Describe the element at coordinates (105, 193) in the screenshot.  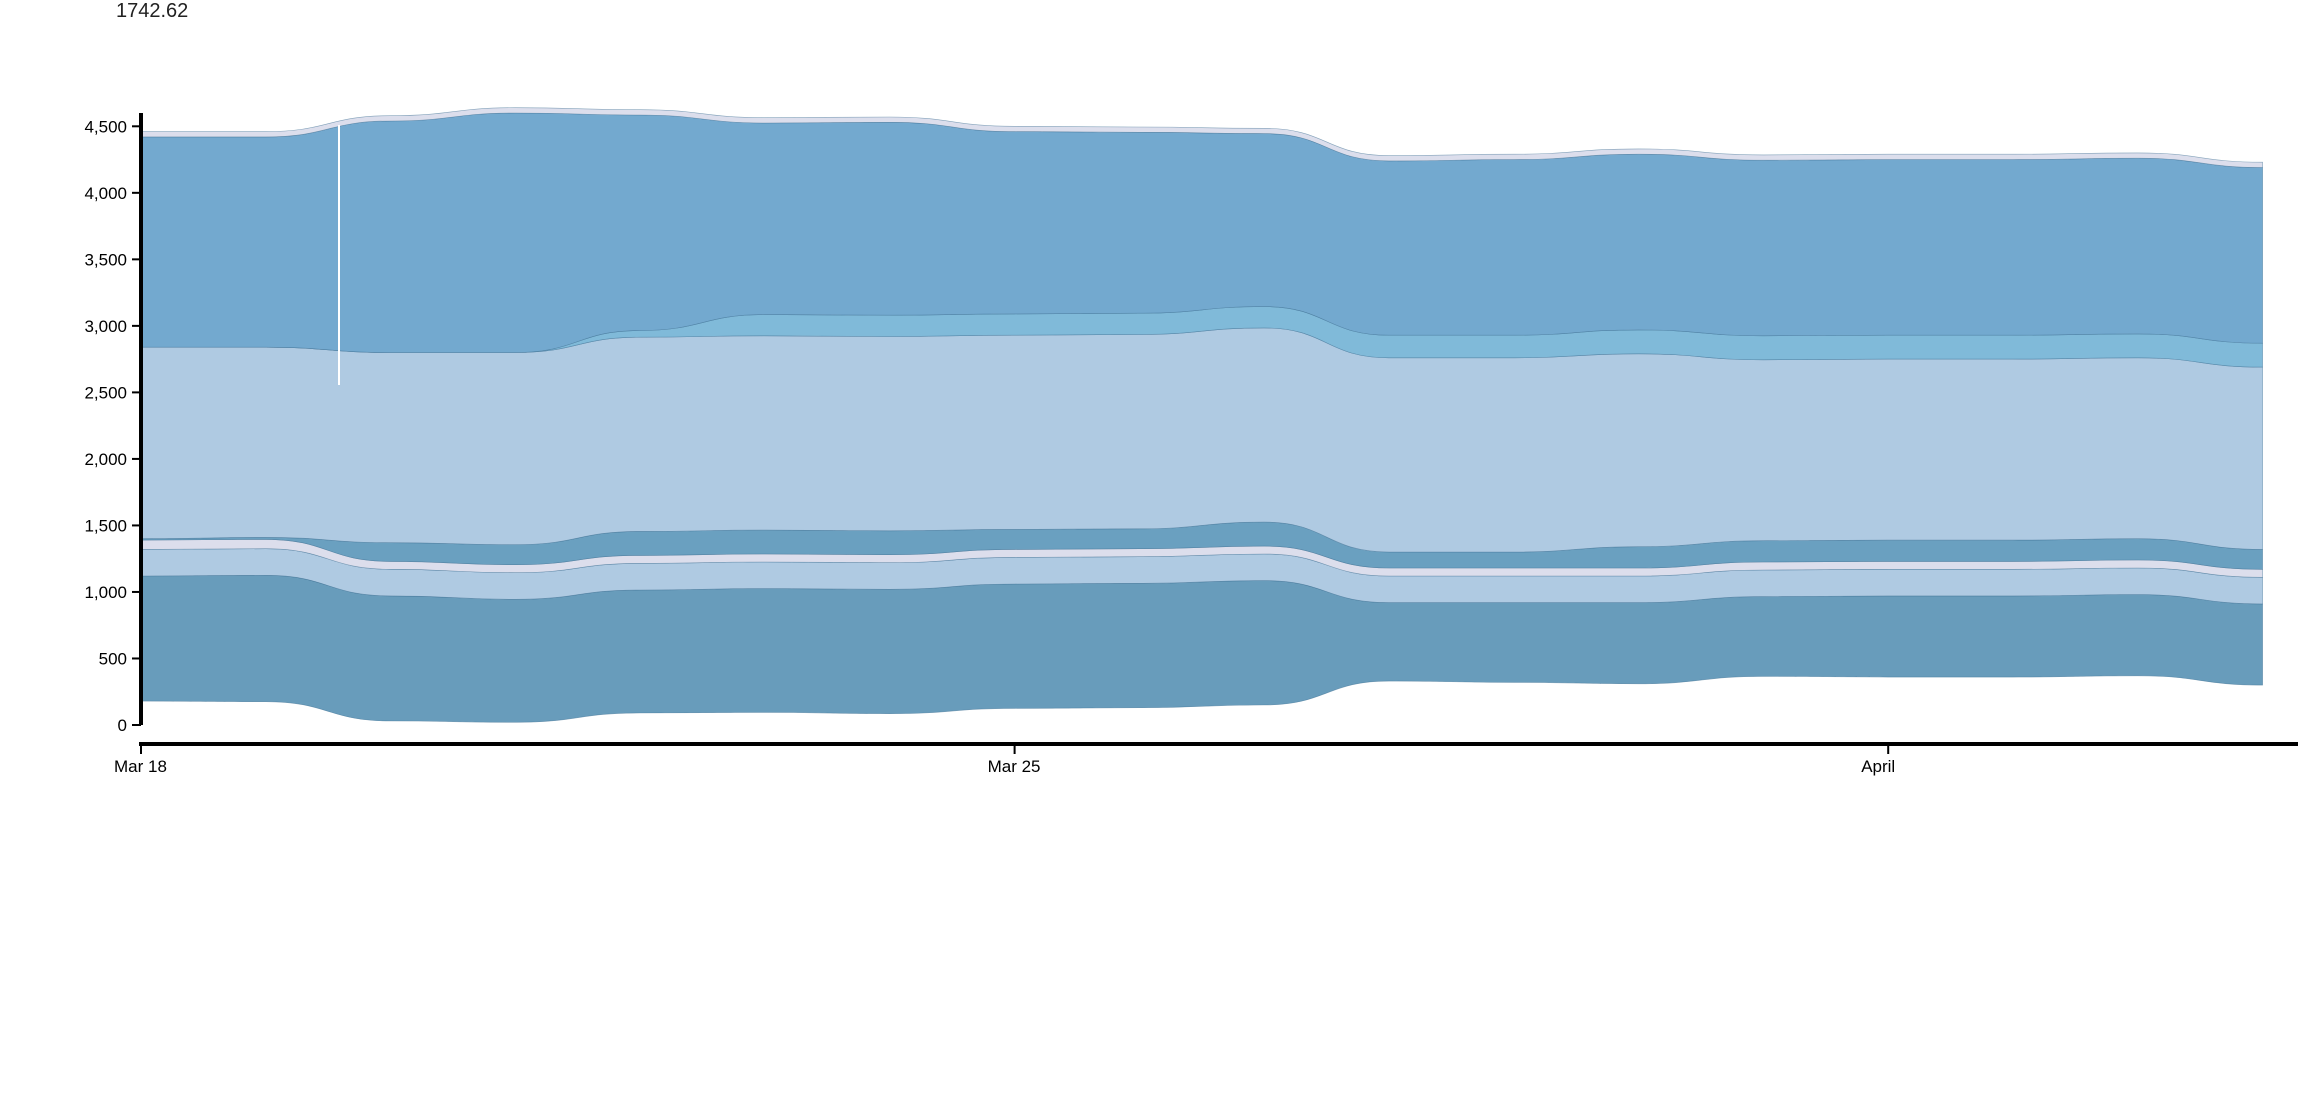
I see `y-tick-label: 4,000` at that location.